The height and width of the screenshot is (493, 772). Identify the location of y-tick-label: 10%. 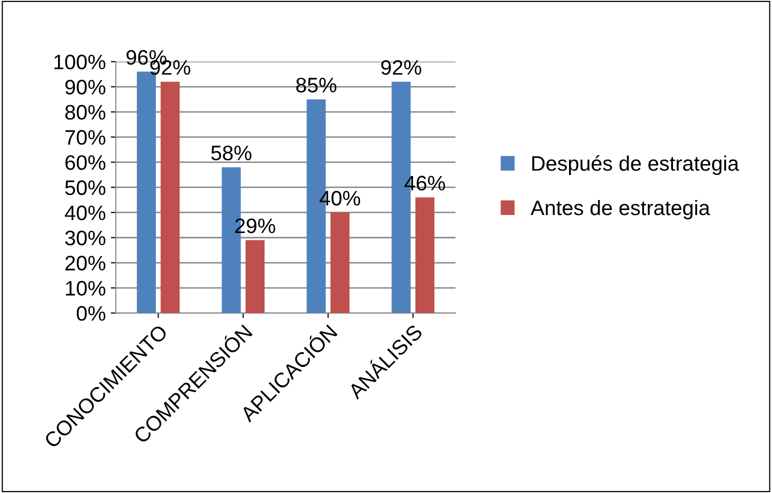
(86, 288).